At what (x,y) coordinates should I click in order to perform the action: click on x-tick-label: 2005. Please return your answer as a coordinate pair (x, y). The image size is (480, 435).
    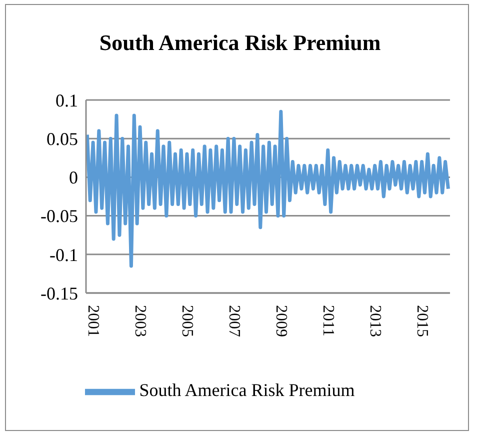
    Looking at the image, I should click on (187, 321).